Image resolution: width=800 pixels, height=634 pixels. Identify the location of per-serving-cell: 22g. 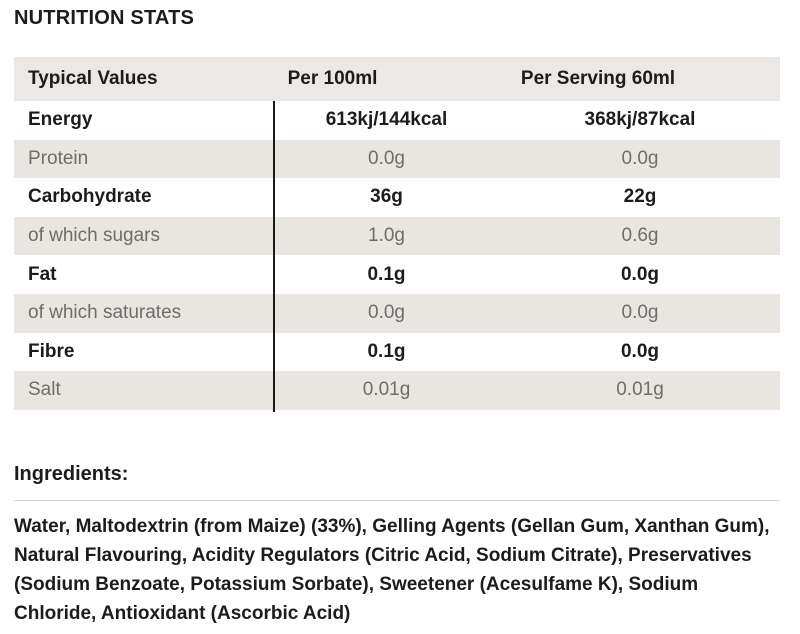
(640, 197).